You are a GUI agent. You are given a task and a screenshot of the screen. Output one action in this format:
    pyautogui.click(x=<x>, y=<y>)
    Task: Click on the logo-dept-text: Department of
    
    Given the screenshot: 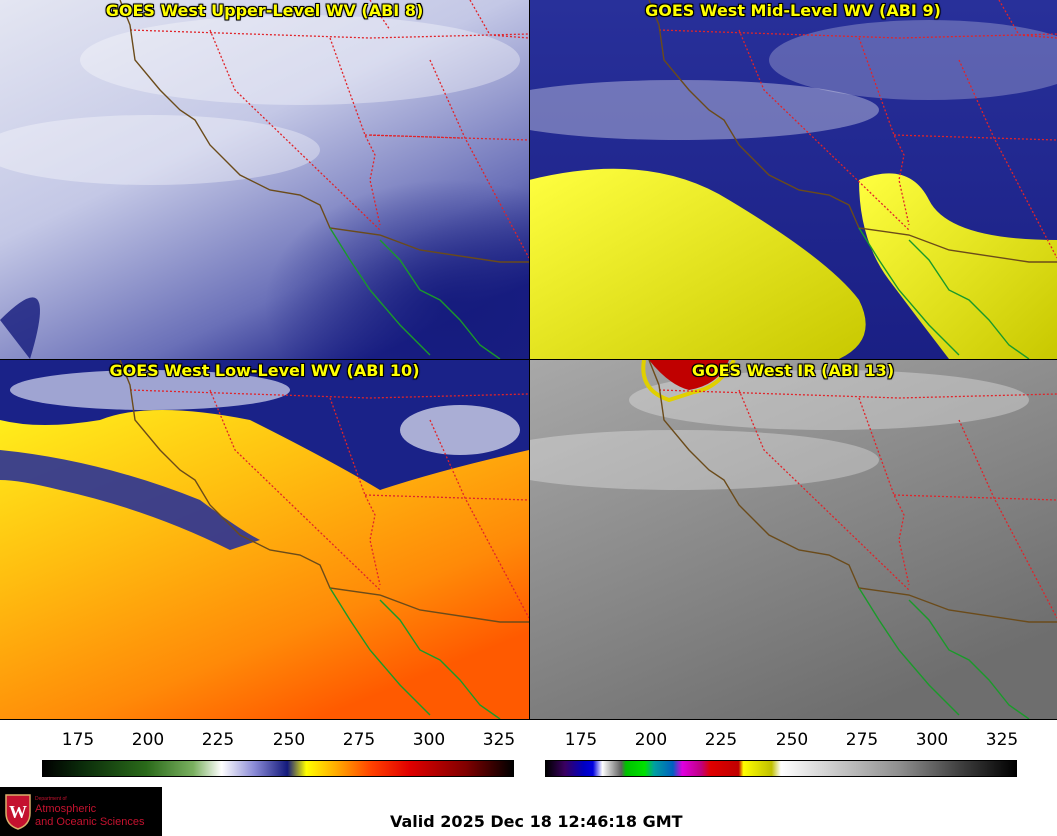 What is the action you would take?
    pyautogui.click(x=51, y=799)
    